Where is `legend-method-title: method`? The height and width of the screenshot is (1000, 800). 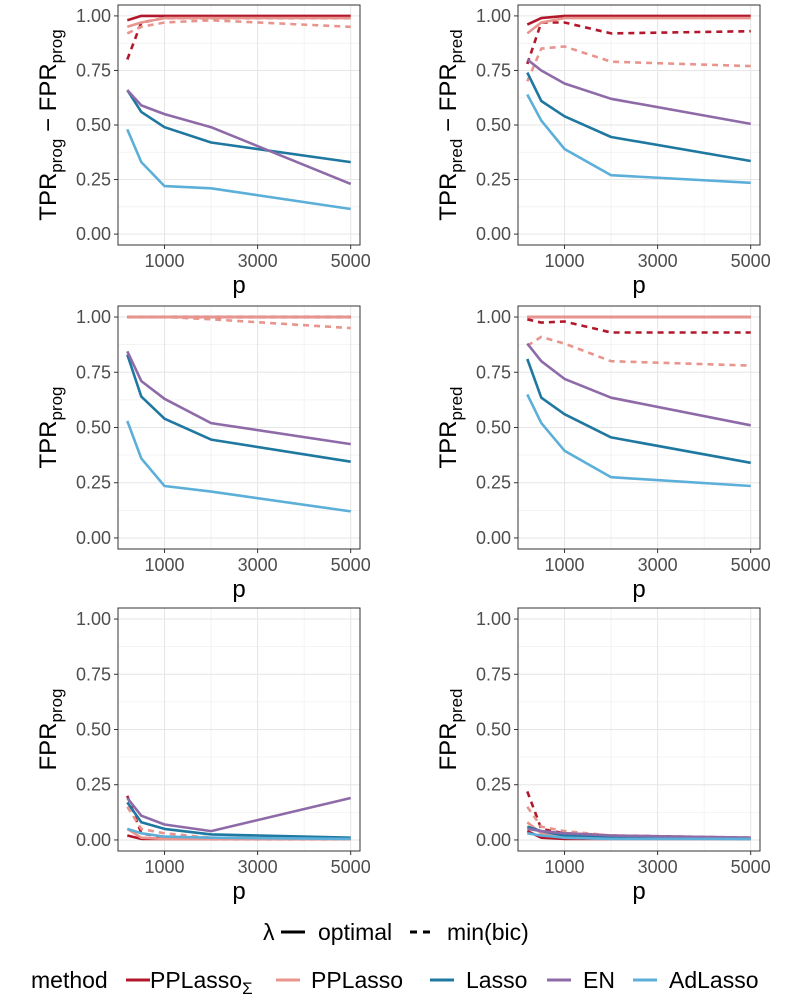
legend-method-title: method is located at coordinates (69, 980).